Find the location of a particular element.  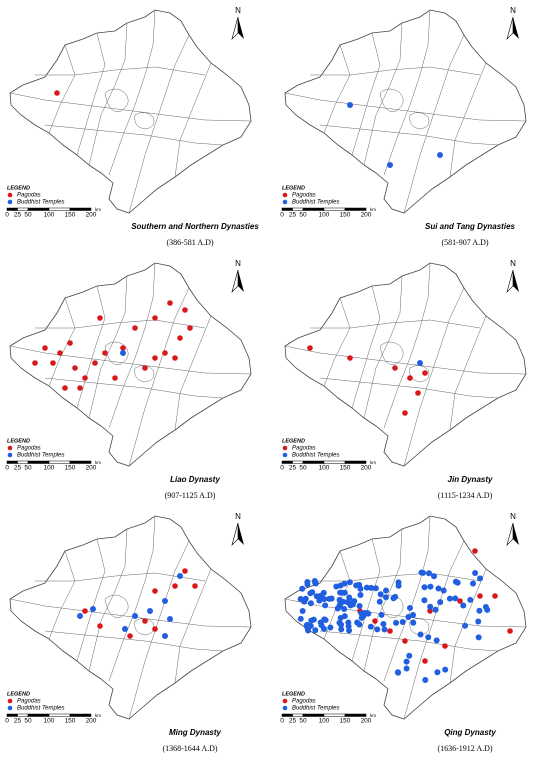

panel-title: Southern and Northern Dynasties is located at coordinates (195, 226).